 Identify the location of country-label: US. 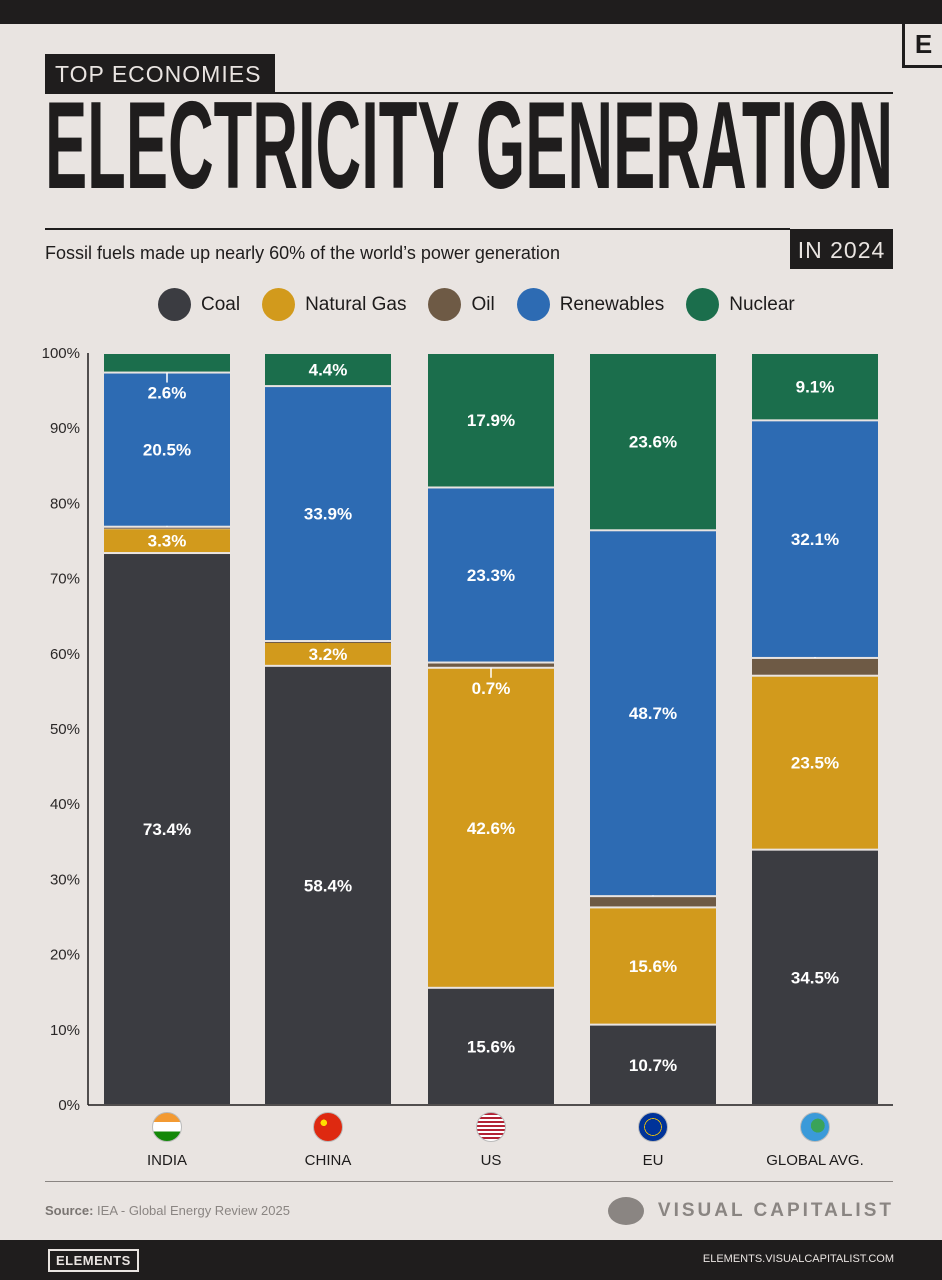
(491, 1140).